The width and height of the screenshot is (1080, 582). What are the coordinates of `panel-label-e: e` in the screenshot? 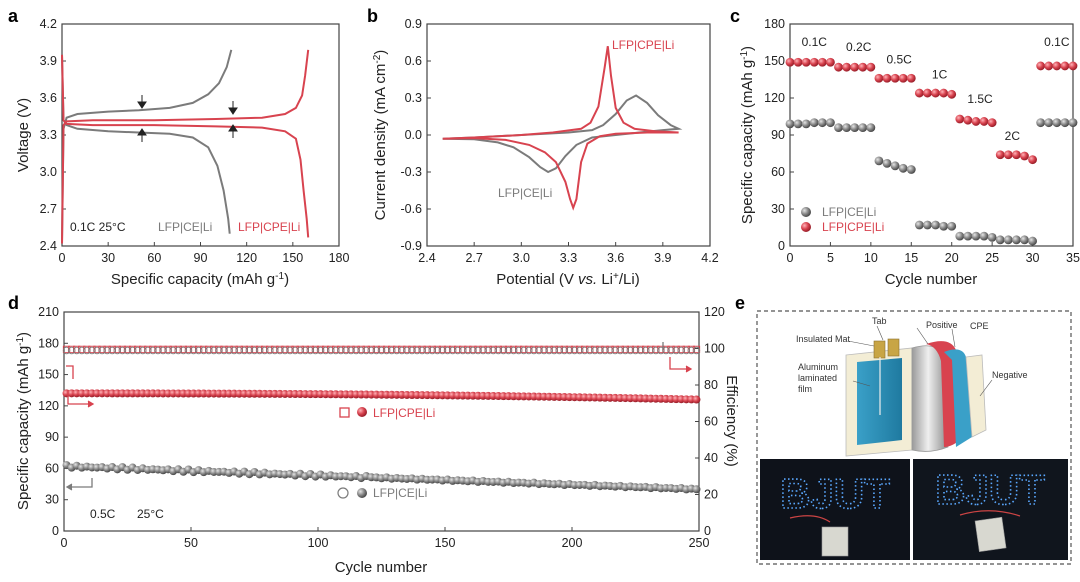 It's located at (740, 303).